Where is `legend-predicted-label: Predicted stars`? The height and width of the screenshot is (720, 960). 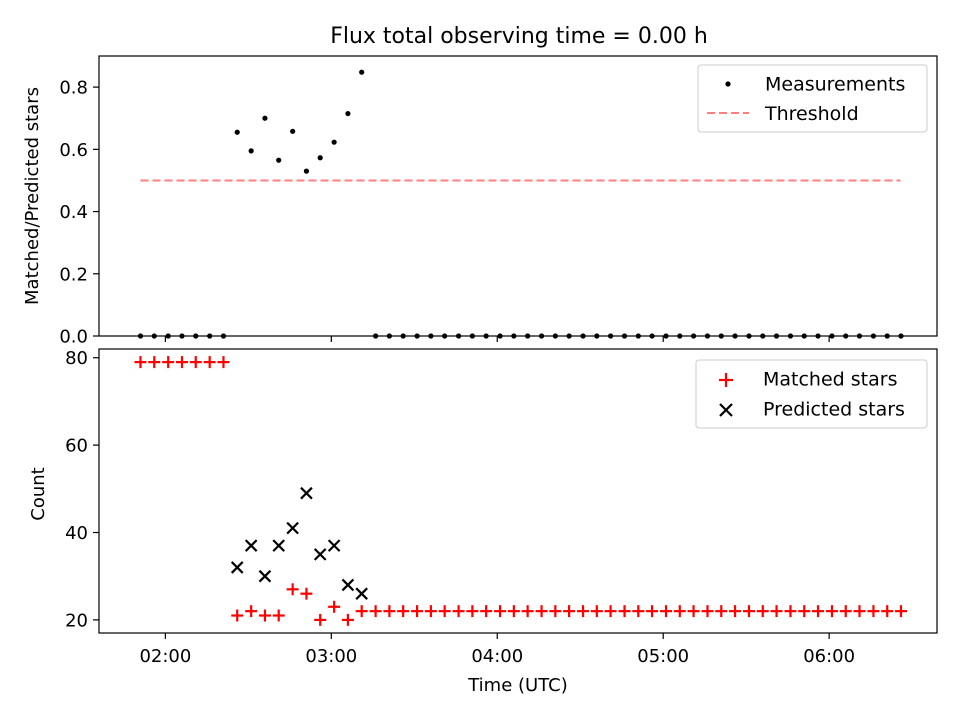
legend-predicted-label: Predicted stars is located at coordinates (834, 410).